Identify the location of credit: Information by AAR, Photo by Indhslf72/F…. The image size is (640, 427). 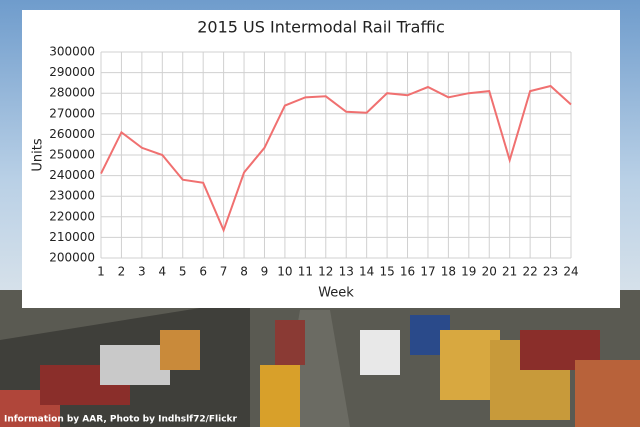
(121, 420).